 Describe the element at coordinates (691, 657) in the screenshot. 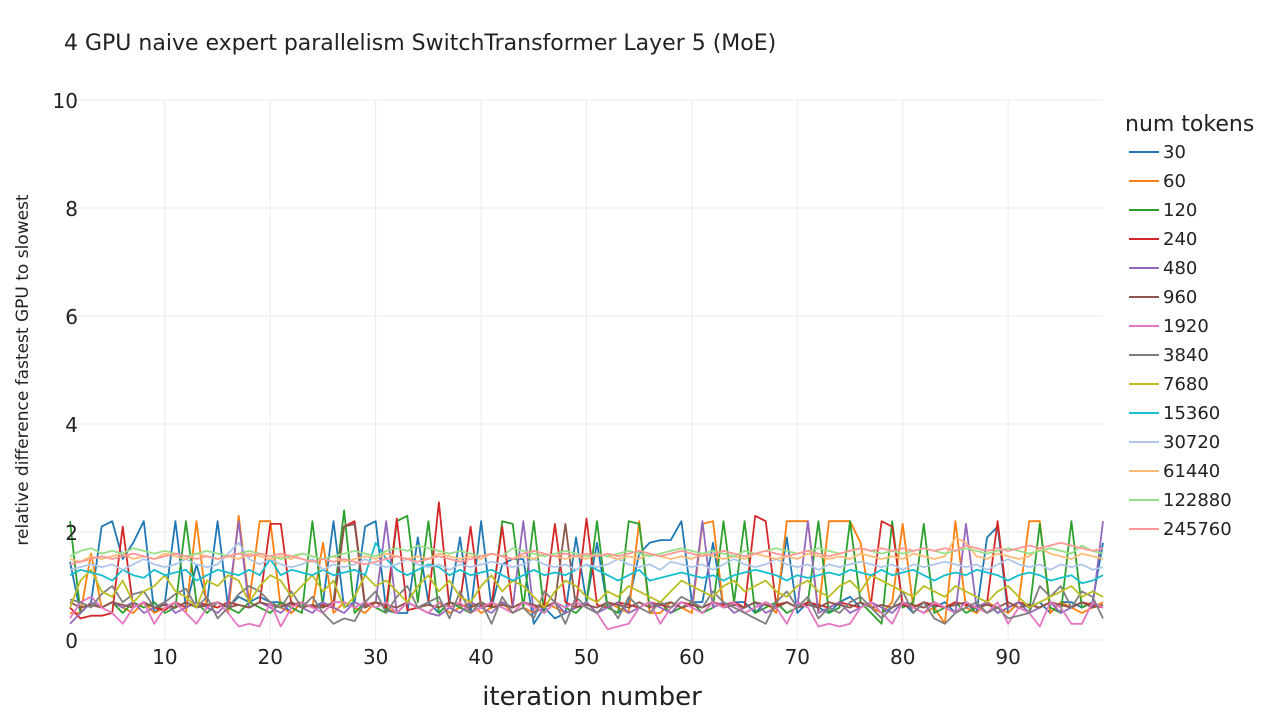

I see `x-tick-label: 60` at that location.